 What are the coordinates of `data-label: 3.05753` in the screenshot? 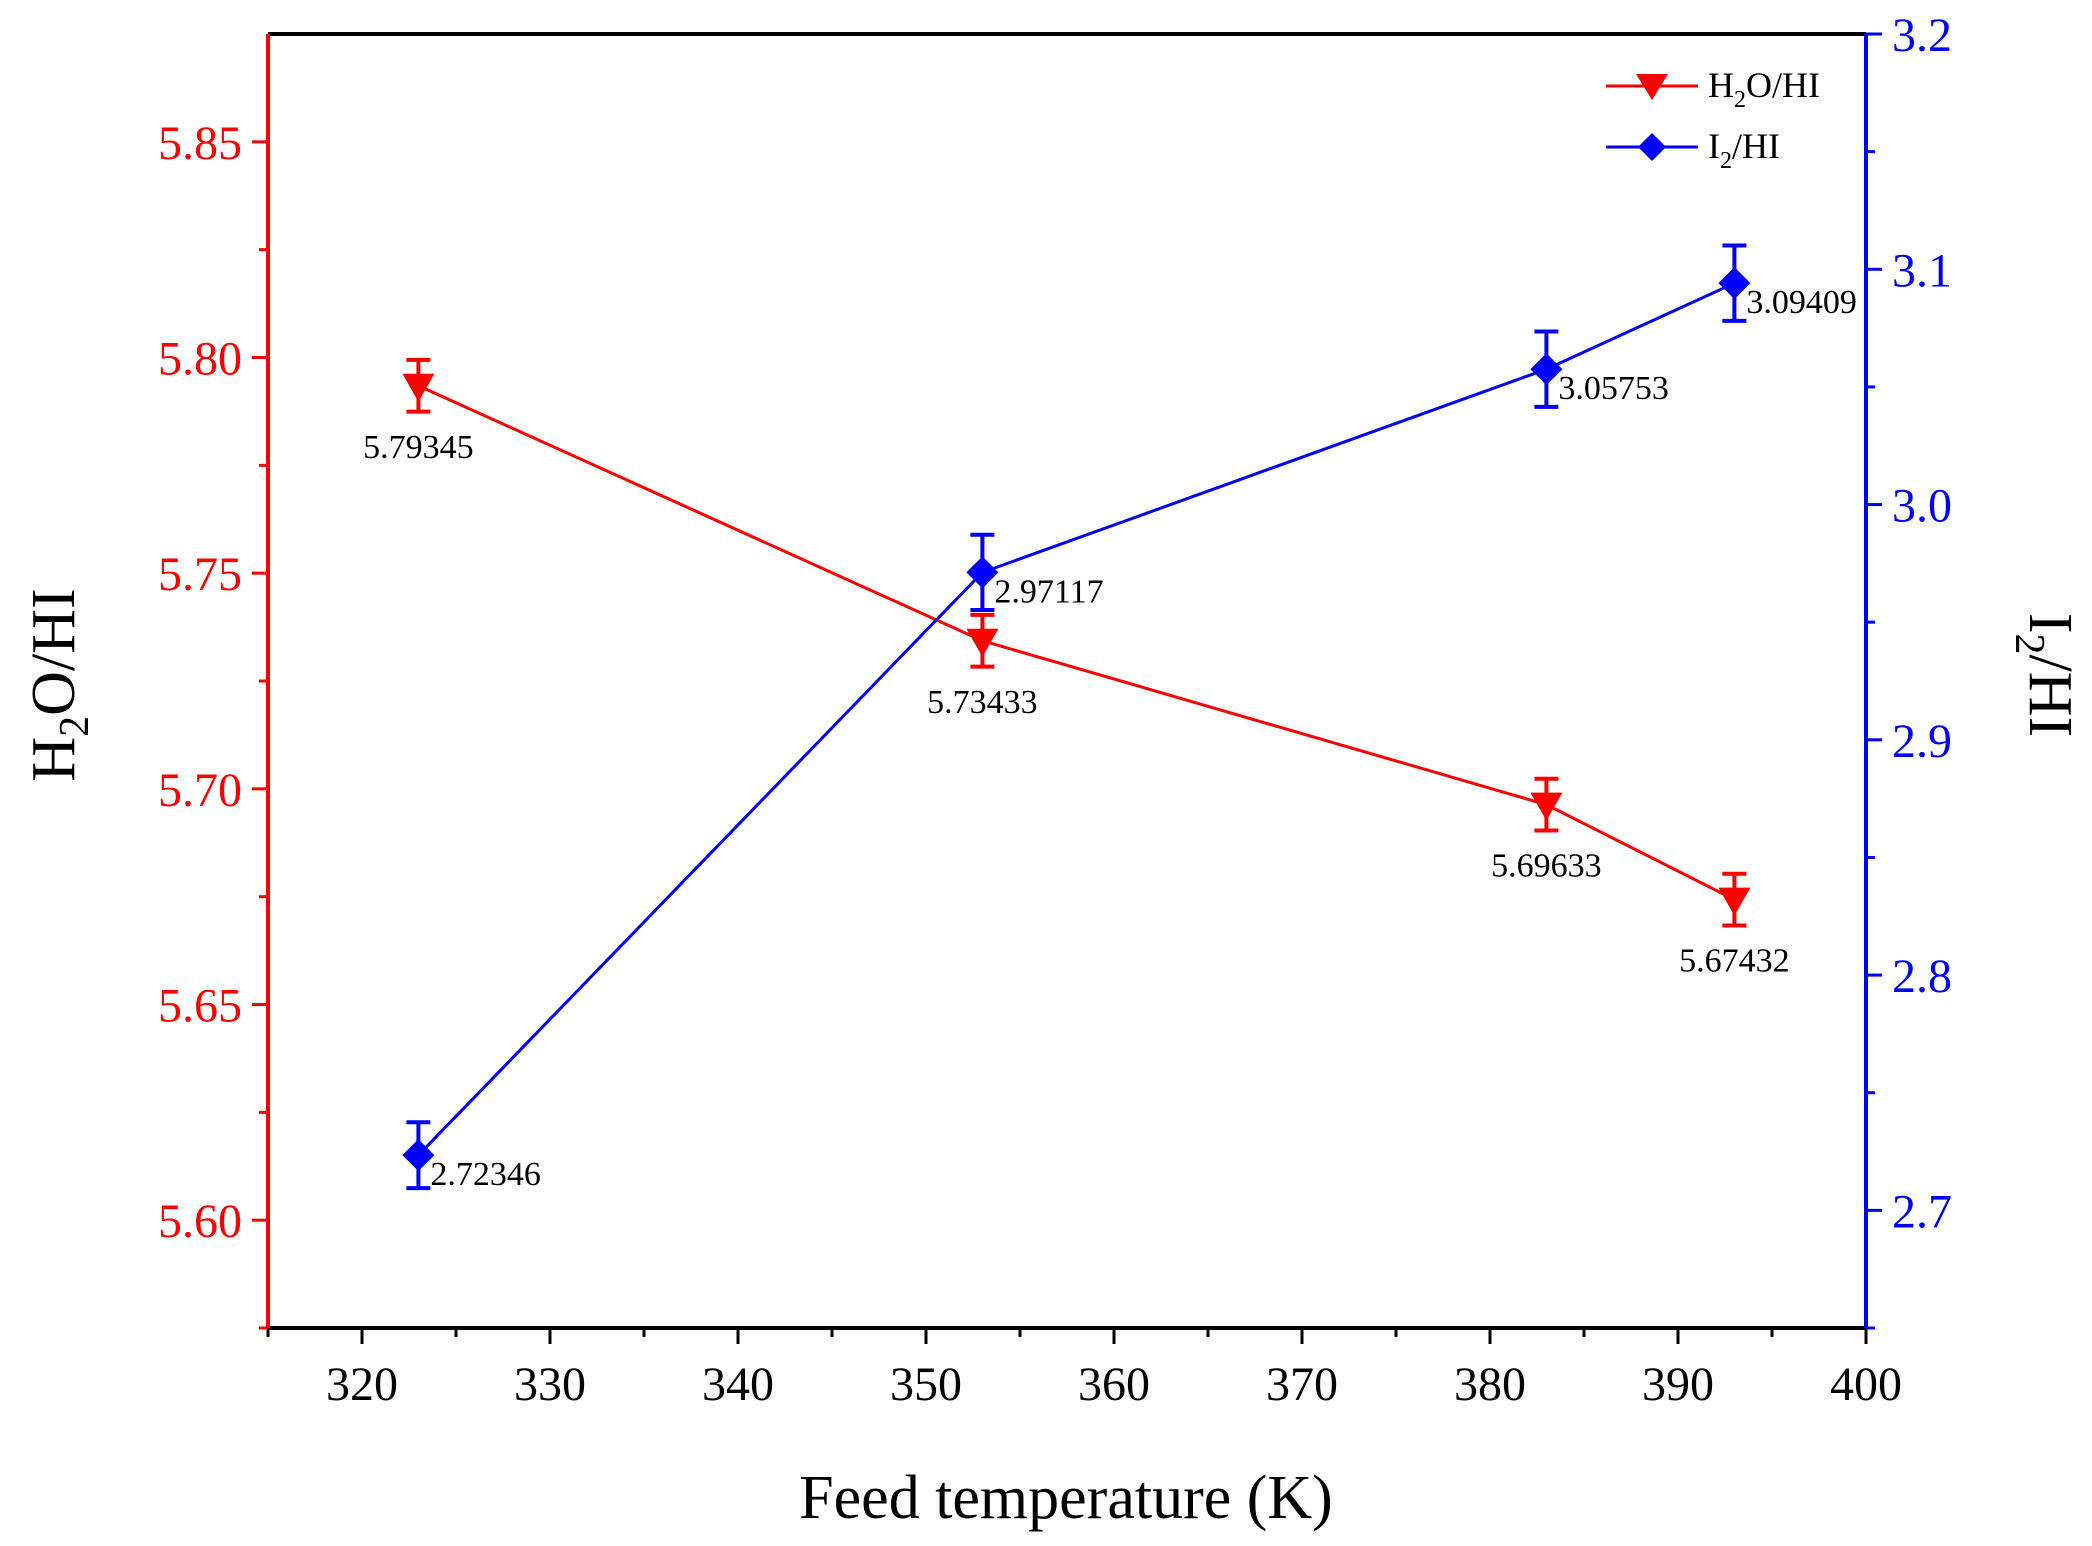 It's located at (1613, 388).